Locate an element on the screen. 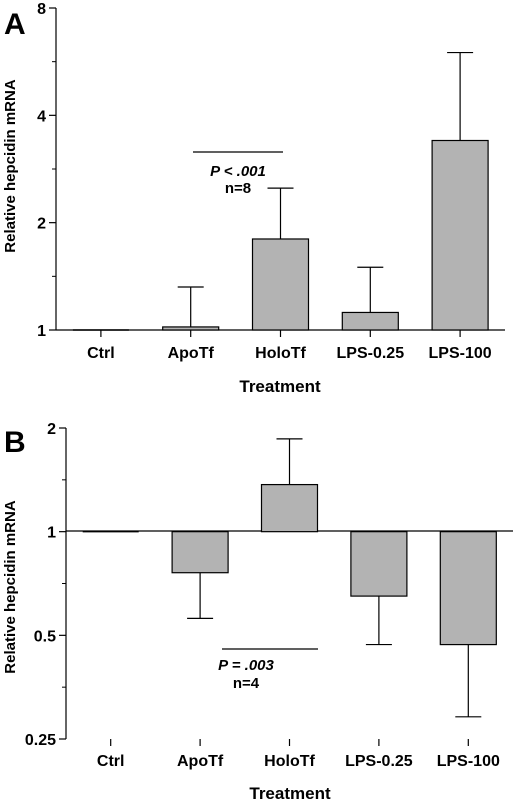 This screenshot has width=520, height=803. panel-b-n-value: n=4 is located at coordinates (246, 683).